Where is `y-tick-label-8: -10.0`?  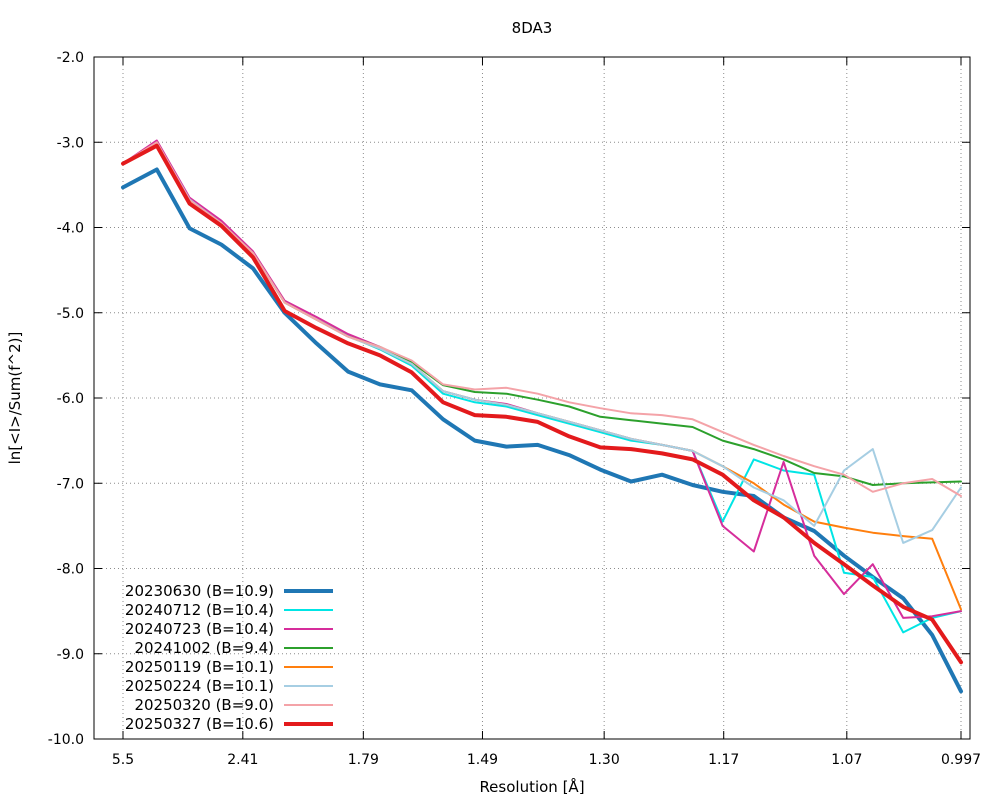
y-tick-label-8: -10.0 is located at coordinates (66, 740).